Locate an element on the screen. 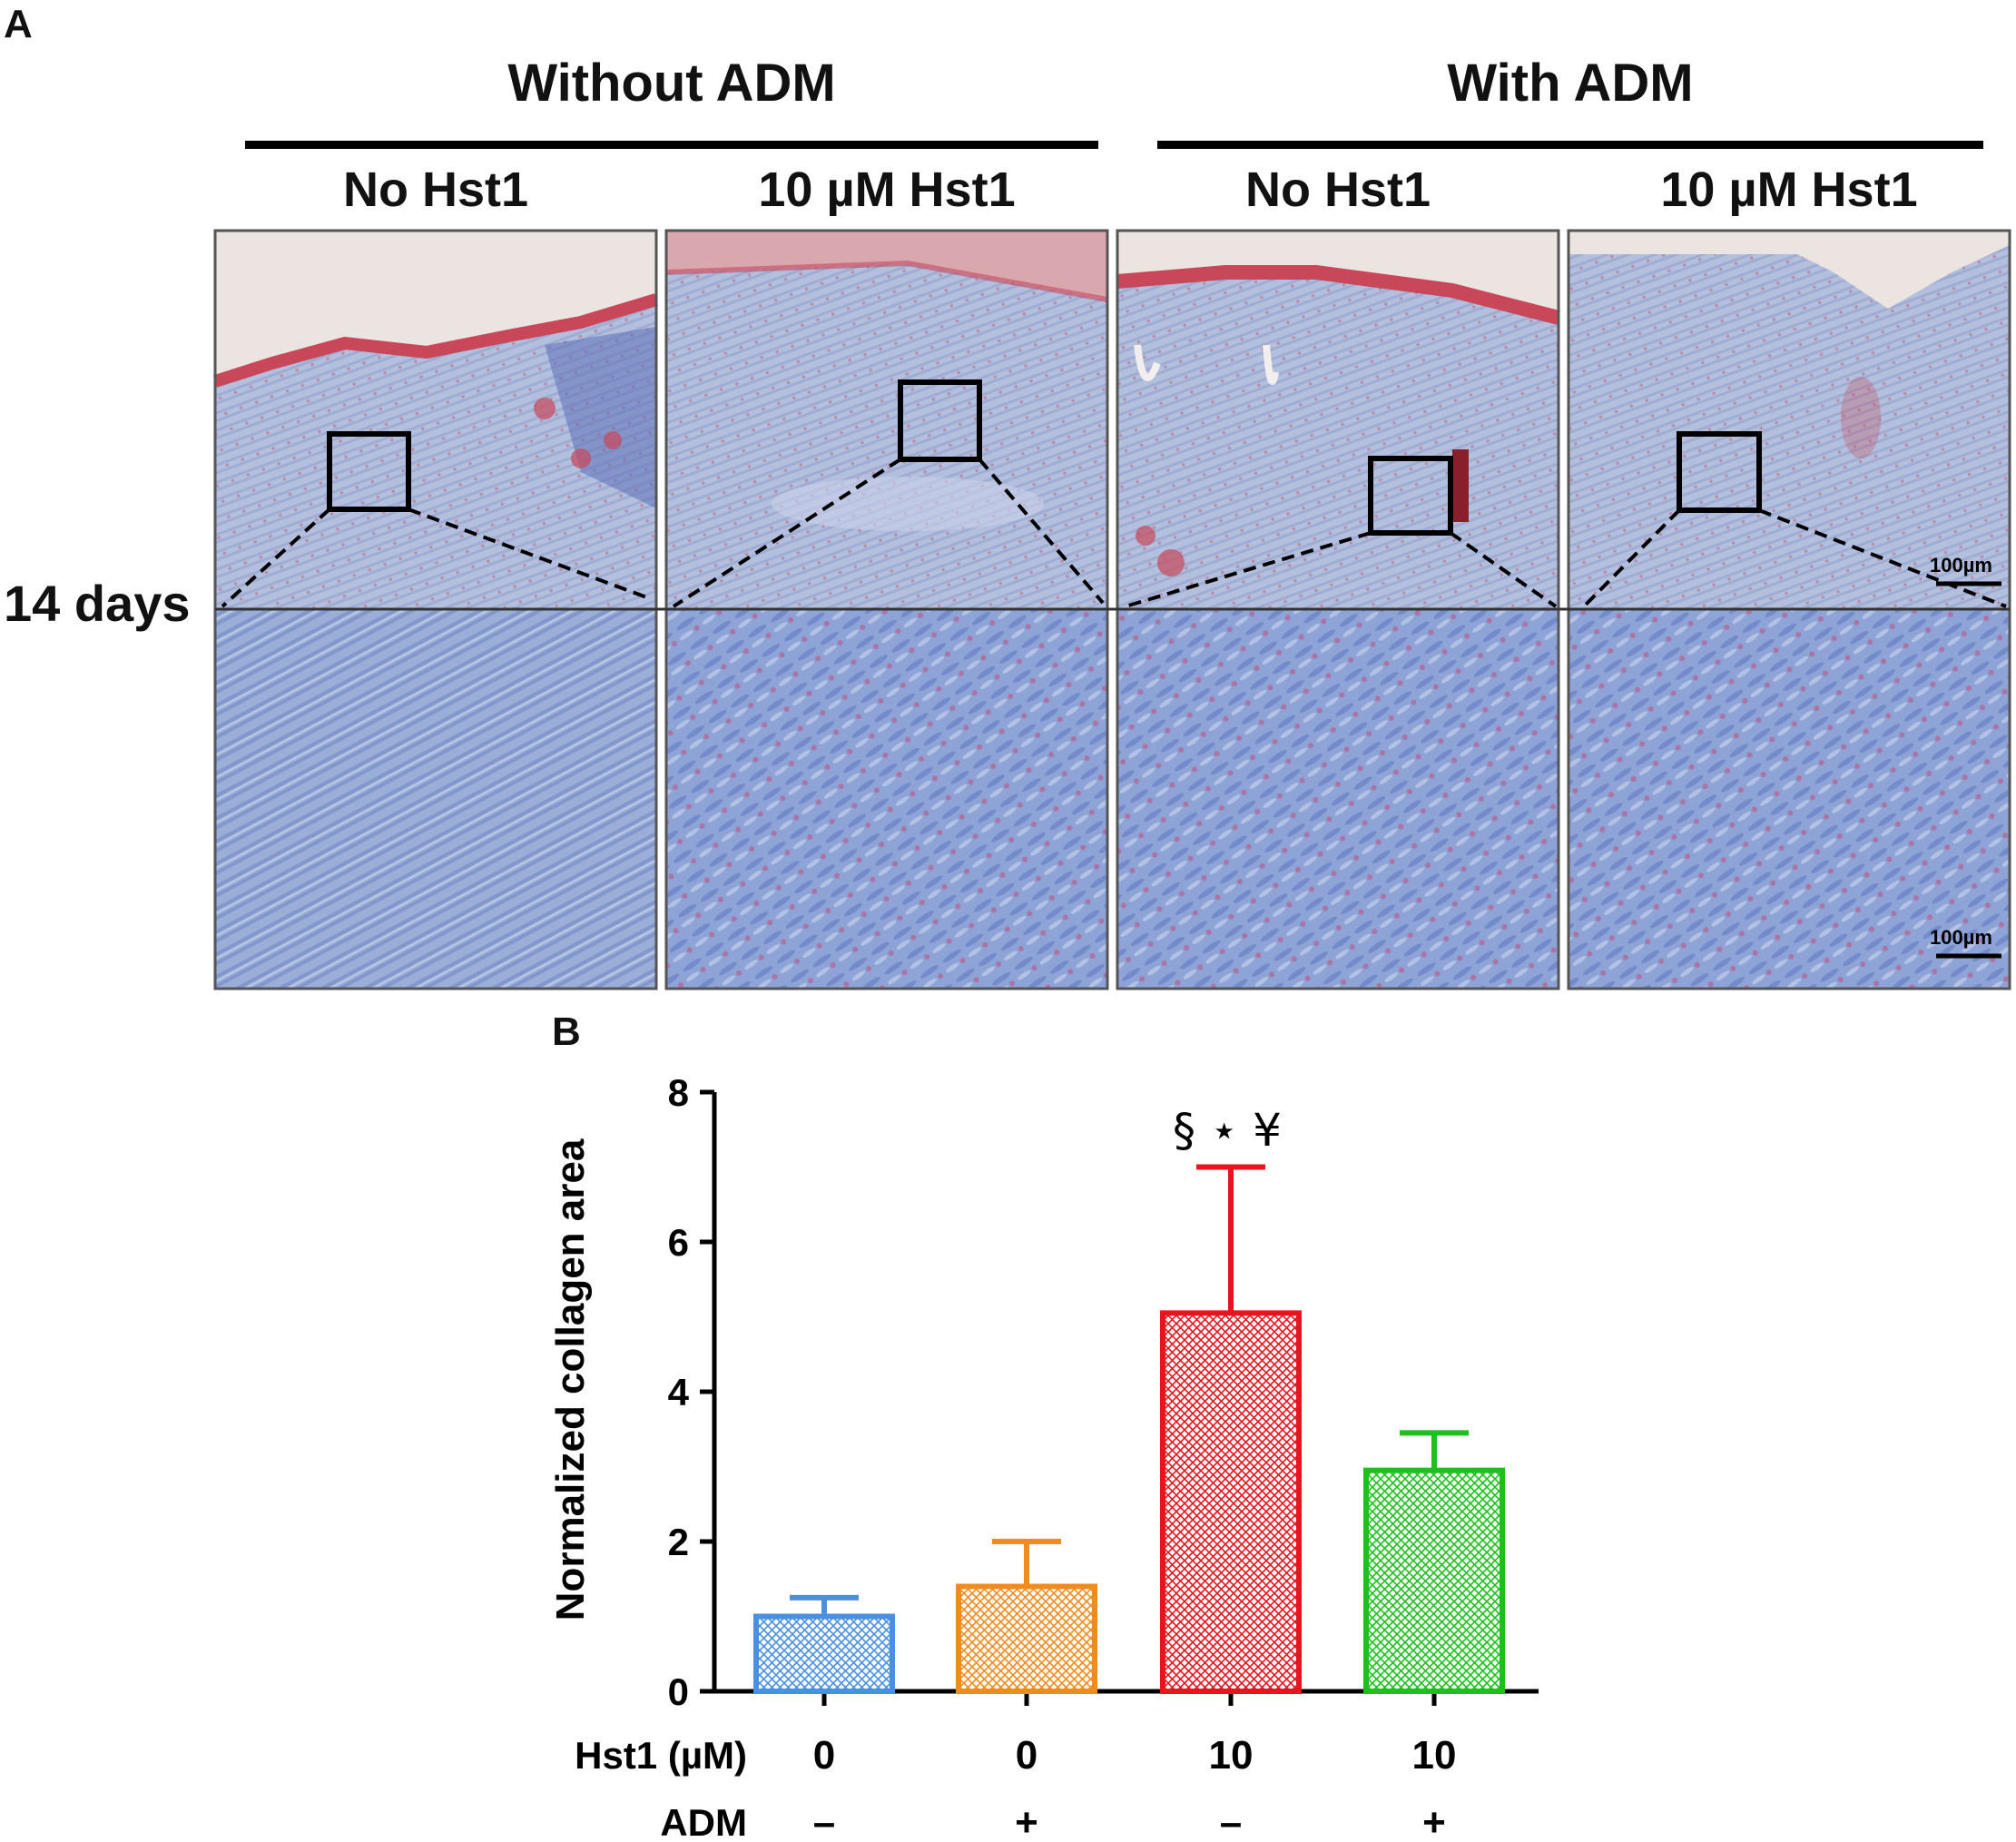  column-header-2: 10 µM Hst1 is located at coordinates (887, 190).